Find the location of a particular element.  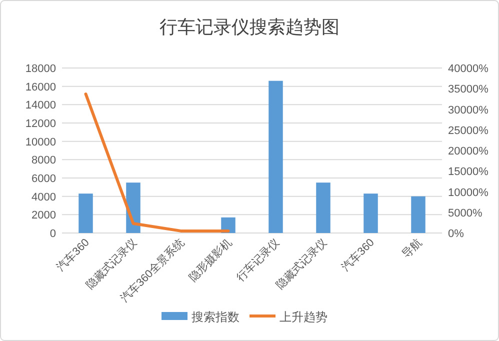

y-tick-label: 18000 is located at coordinates (40, 69).